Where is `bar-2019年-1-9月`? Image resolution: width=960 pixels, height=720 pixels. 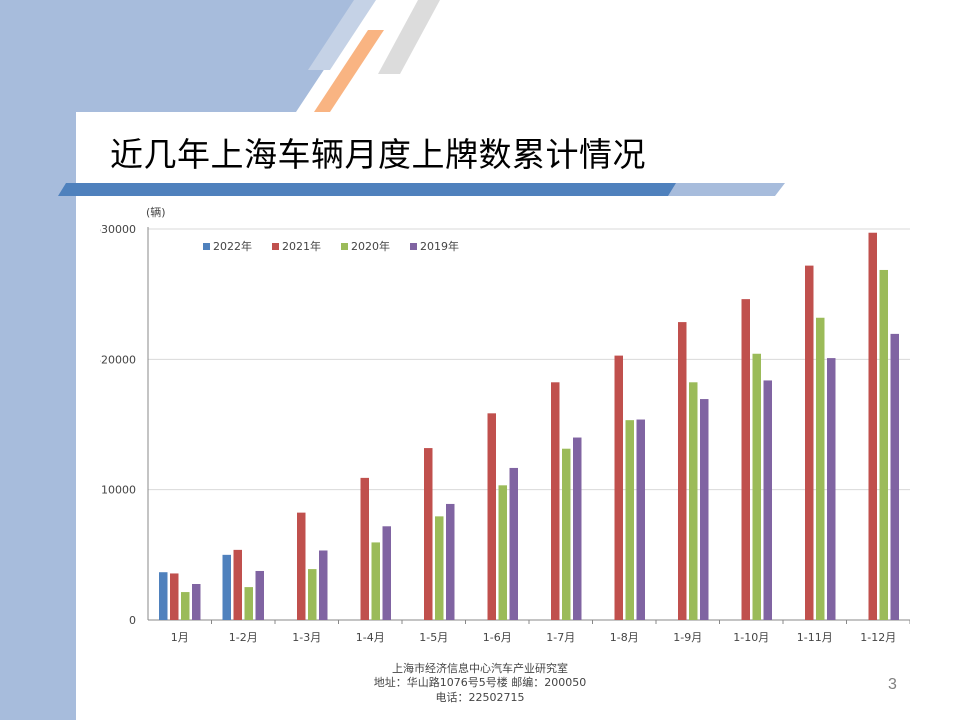 bar-2019年-1-9月 is located at coordinates (704, 509).